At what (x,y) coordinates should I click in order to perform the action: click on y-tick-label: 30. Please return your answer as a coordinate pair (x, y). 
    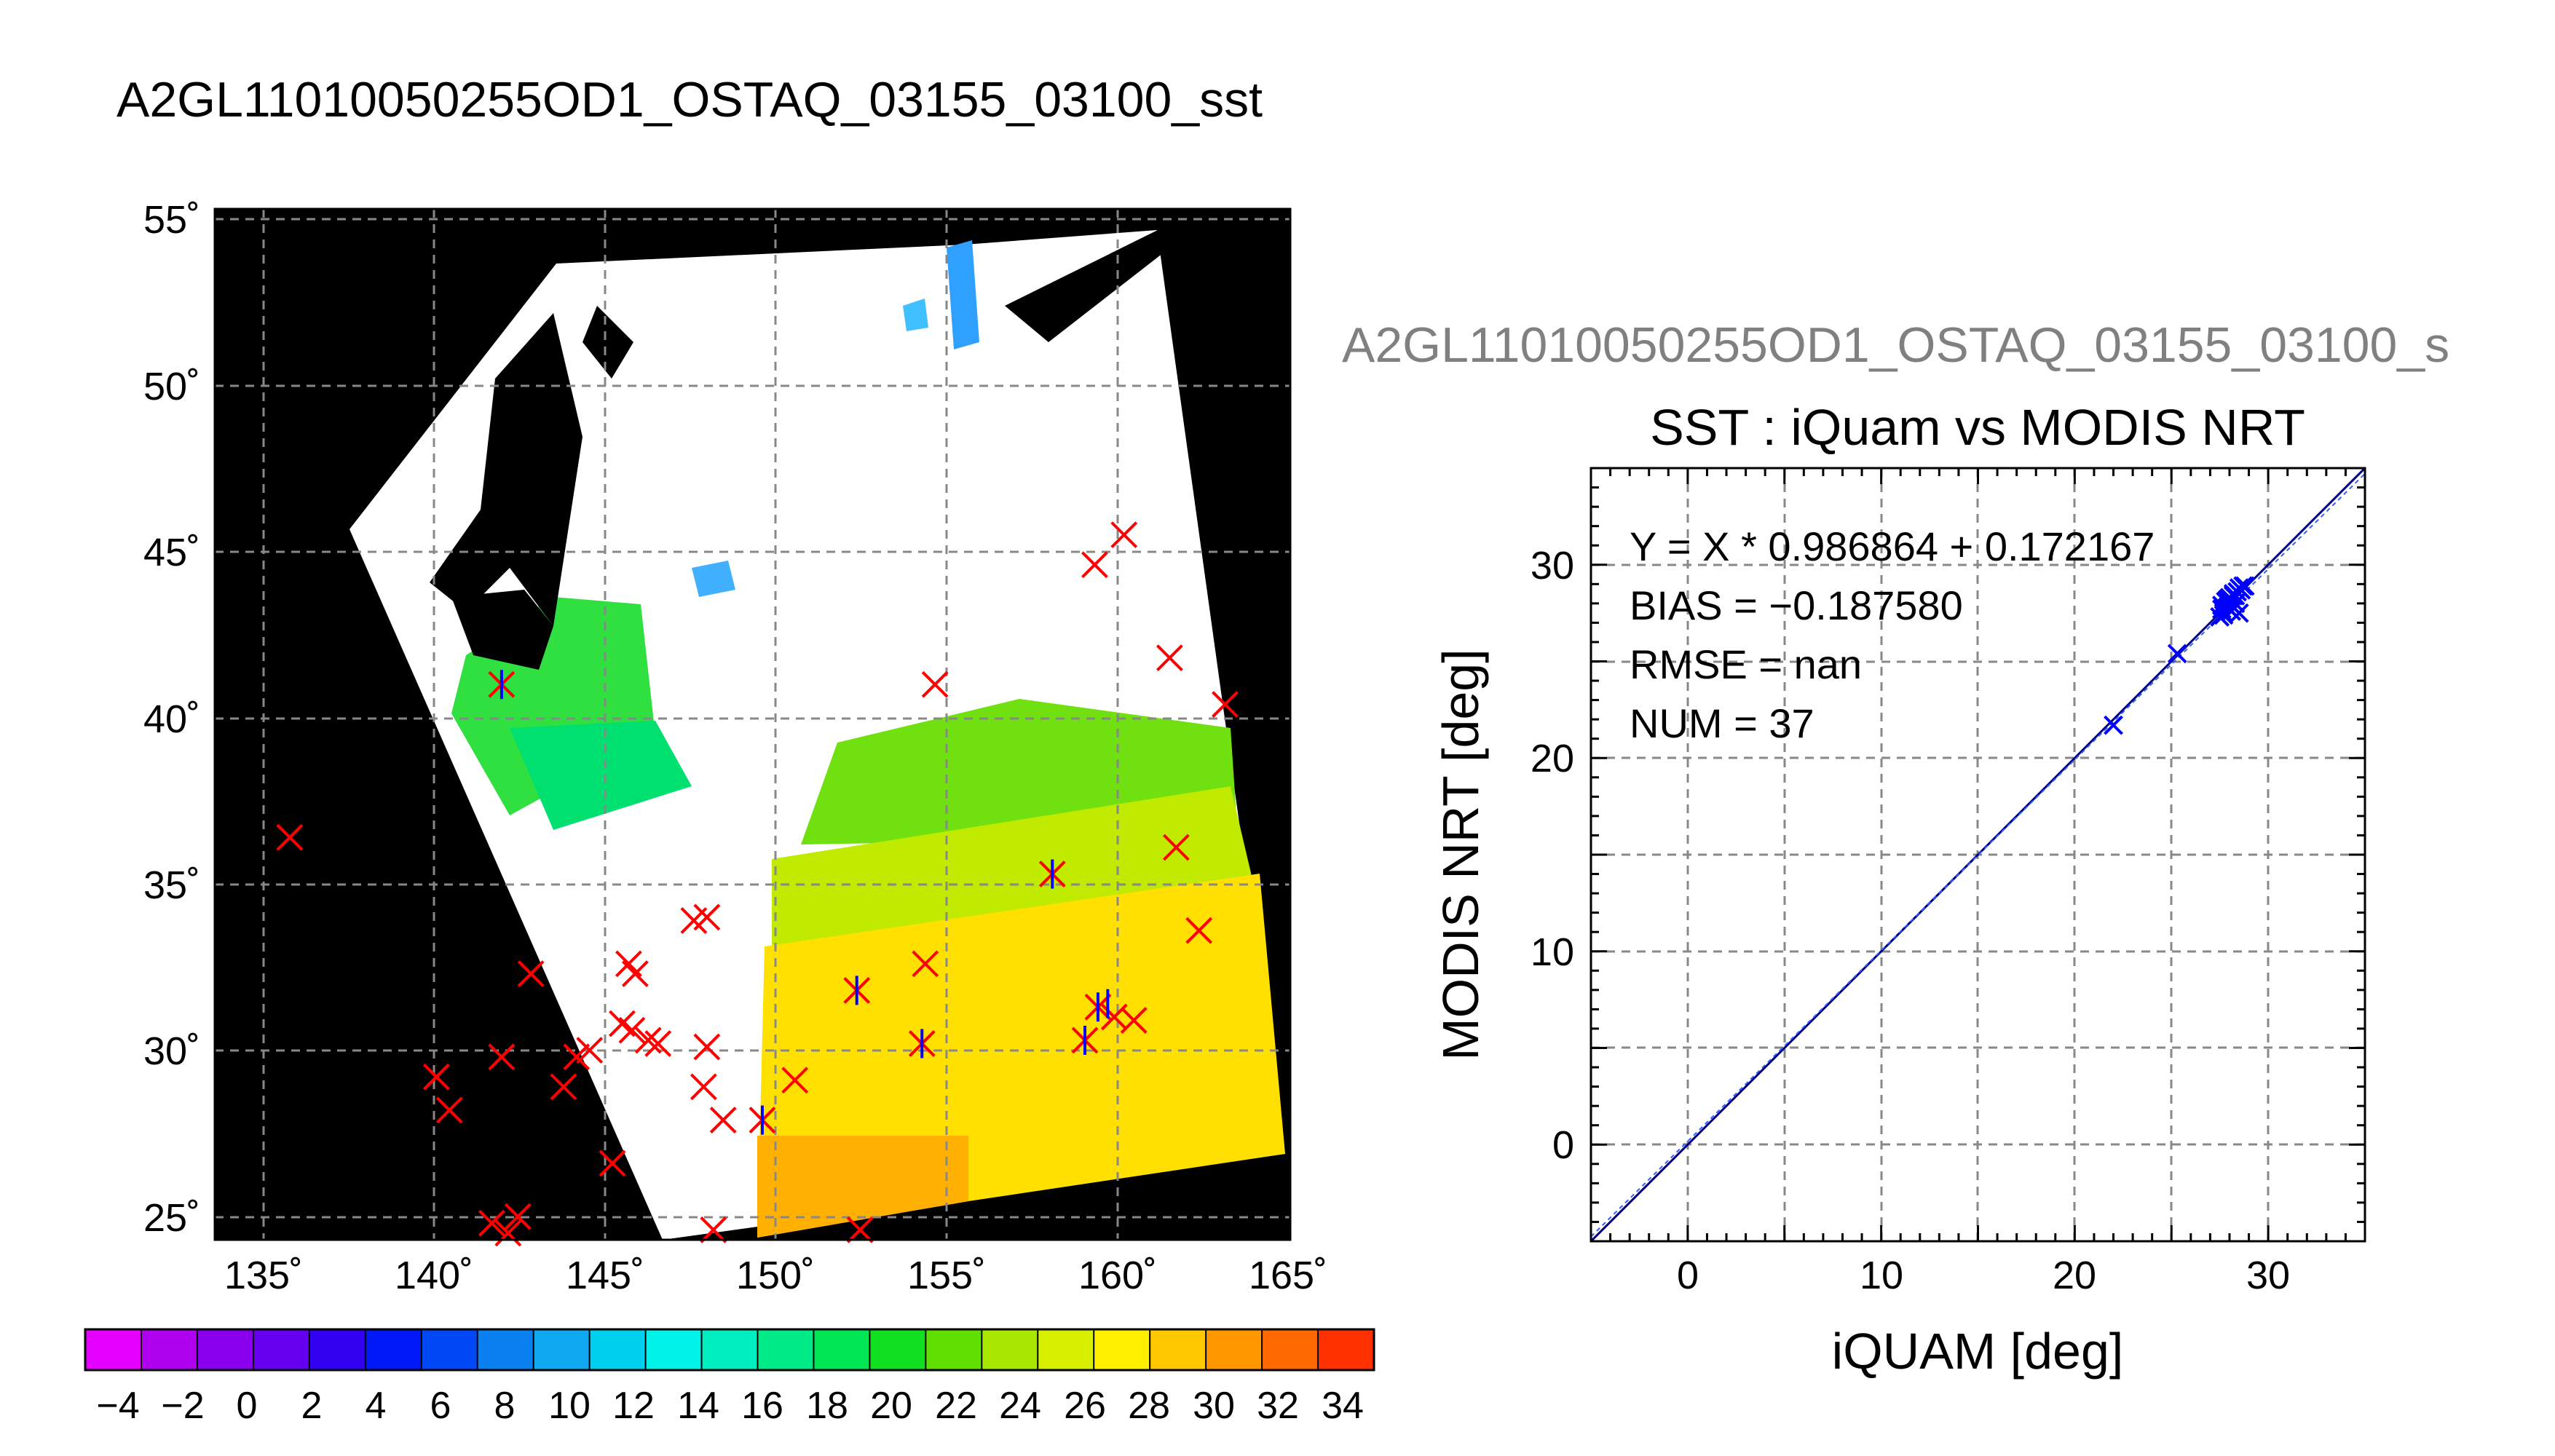
    Looking at the image, I should click on (1552, 565).